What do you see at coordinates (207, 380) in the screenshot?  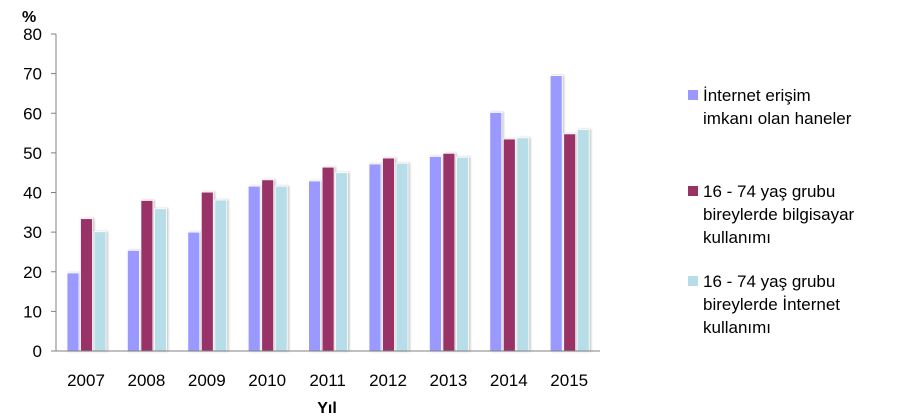 I see `x-tick-label: 2009` at bounding box center [207, 380].